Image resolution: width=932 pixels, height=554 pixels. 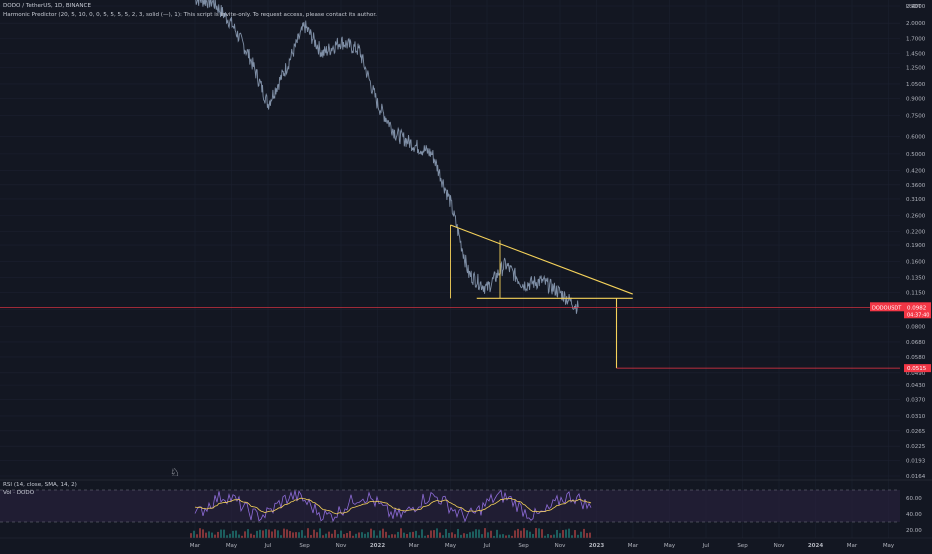 I want to click on current-symbol-tag, so click(x=887, y=307).